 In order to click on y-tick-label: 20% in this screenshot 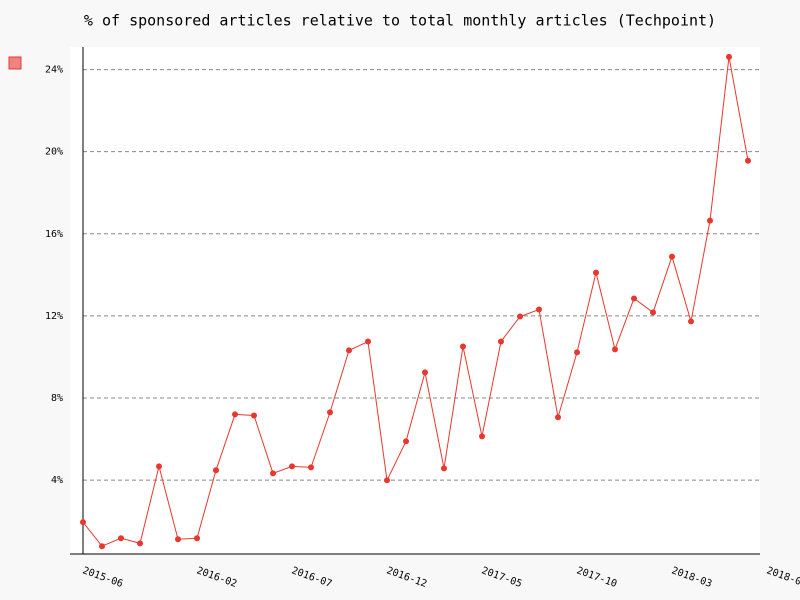, I will do `click(54, 152)`.